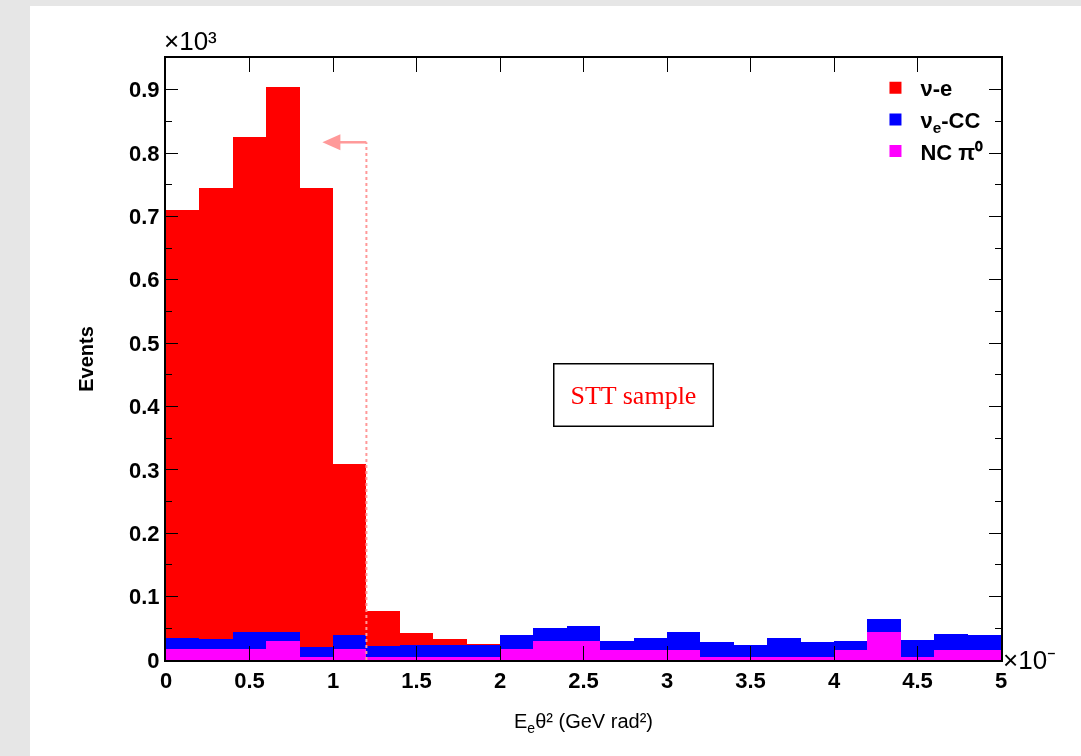 This screenshot has height=756, width=1081. What do you see at coordinates (416, 681) in the screenshot?
I see `x-tick-label: 1.5` at bounding box center [416, 681].